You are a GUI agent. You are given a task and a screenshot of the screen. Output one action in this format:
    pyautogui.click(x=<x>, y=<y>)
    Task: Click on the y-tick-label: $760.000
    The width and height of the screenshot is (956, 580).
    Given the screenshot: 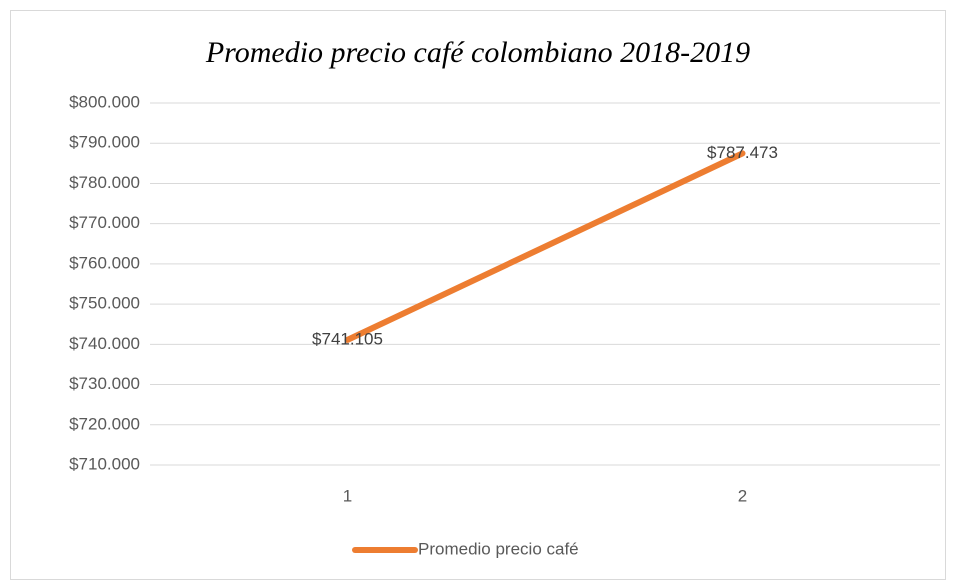 What is the action you would take?
    pyautogui.click(x=104, y=262)
    